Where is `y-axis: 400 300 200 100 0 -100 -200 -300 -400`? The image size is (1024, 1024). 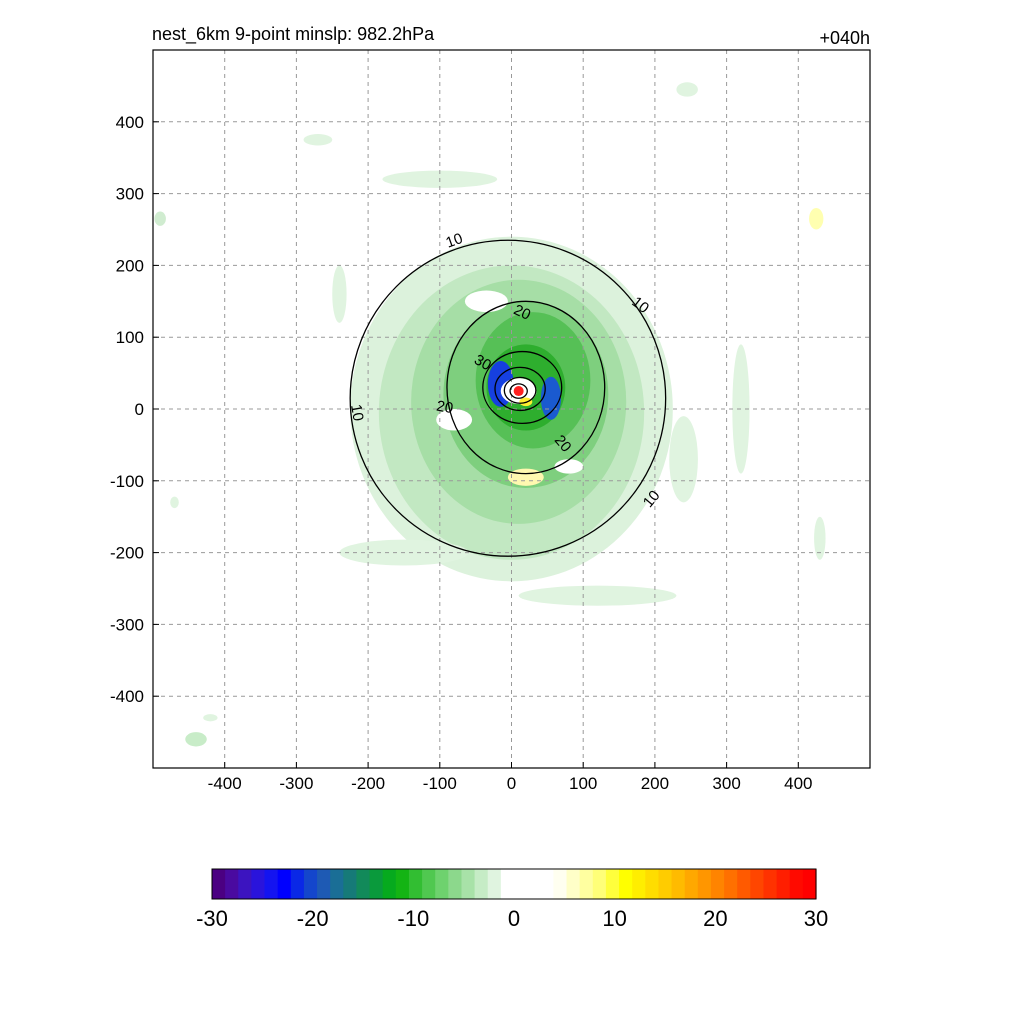 y-axis: 400 300 200 100 0 -100 -200 -300 -400 is located at coordinates (134, 409).